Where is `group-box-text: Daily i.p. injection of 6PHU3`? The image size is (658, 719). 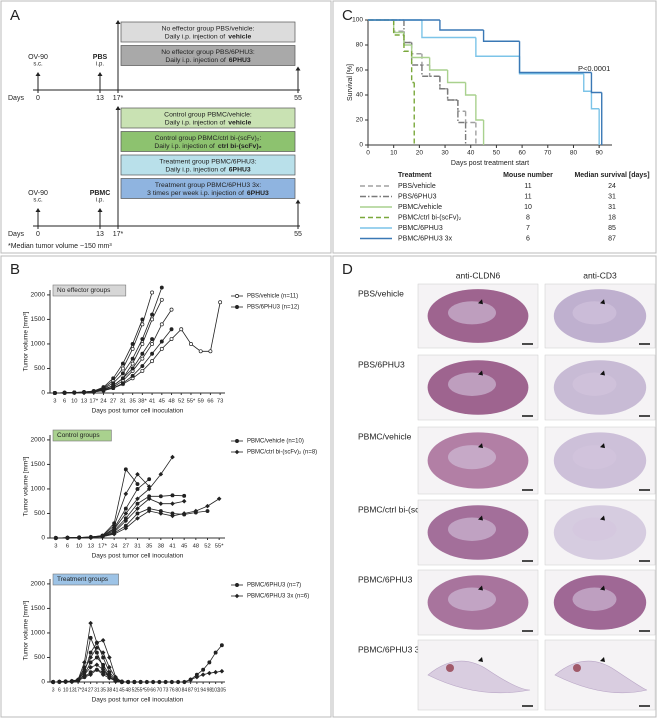
group-box-text: Daily i.p. injection of 6PHU3 is located at coordinates (208, 169).